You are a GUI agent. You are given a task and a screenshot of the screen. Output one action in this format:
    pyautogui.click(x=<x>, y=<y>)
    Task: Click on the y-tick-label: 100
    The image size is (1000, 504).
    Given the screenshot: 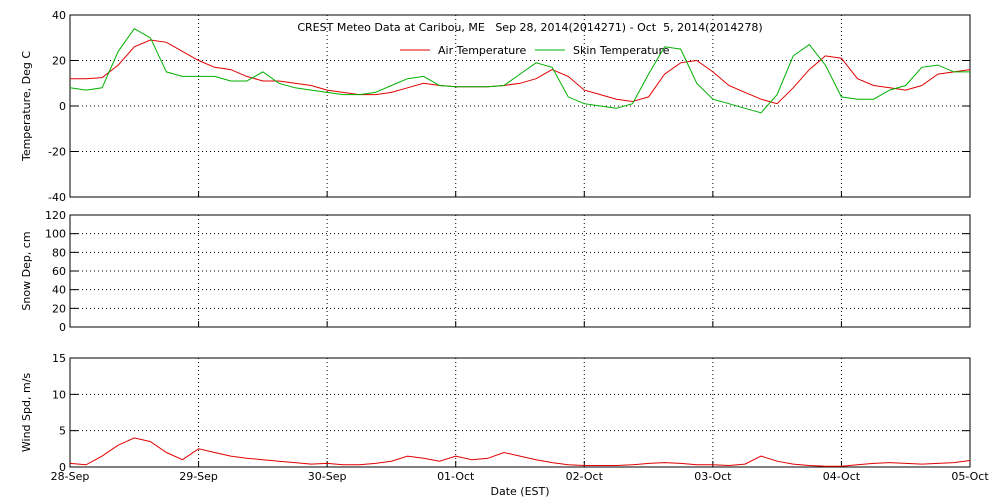 What is the action you would take?
    pyautogui.click(x=55, y=234)
    